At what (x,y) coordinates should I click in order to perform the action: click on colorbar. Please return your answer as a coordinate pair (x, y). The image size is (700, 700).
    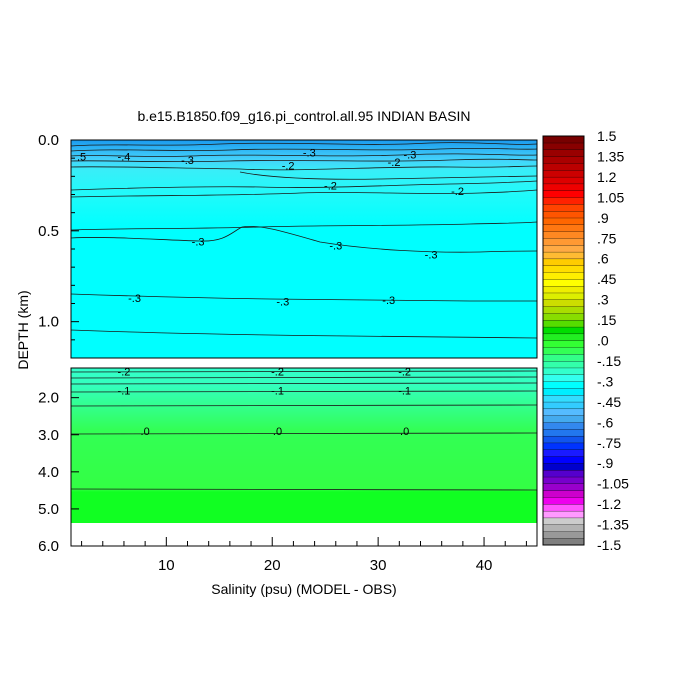
    Looking at the image, I should click on (563, 340).